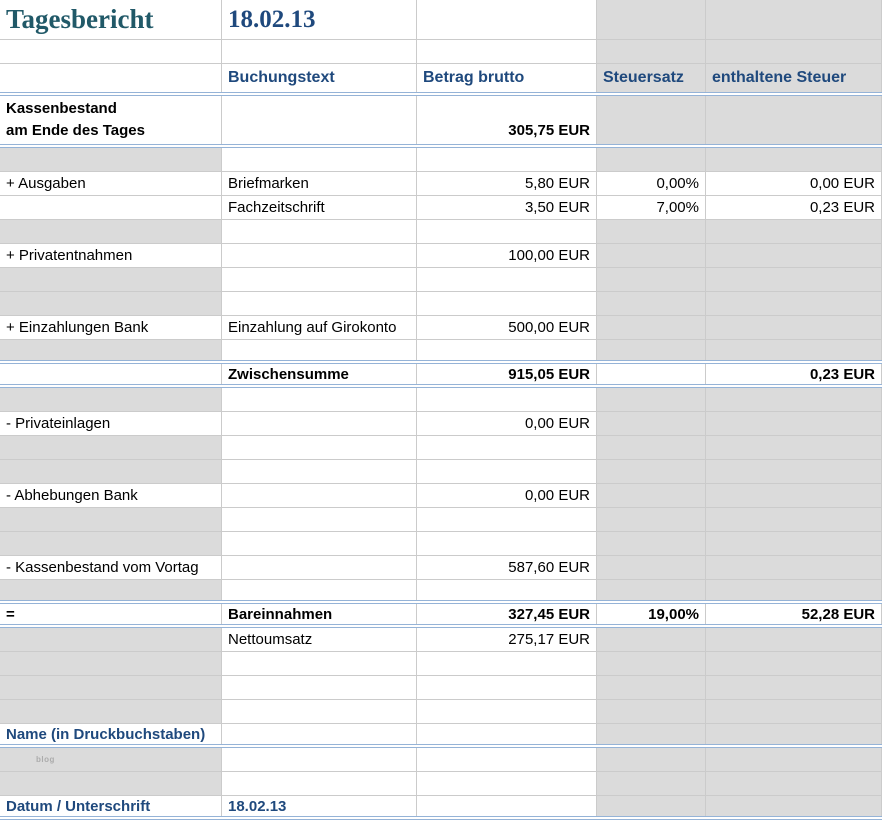 The height and width of the screenshot is (822, 882). What do you see at coordinates (507, 120) in the screenshot?
I see `table-cell: 305,75 EUR` at bounding box center [507, 120].